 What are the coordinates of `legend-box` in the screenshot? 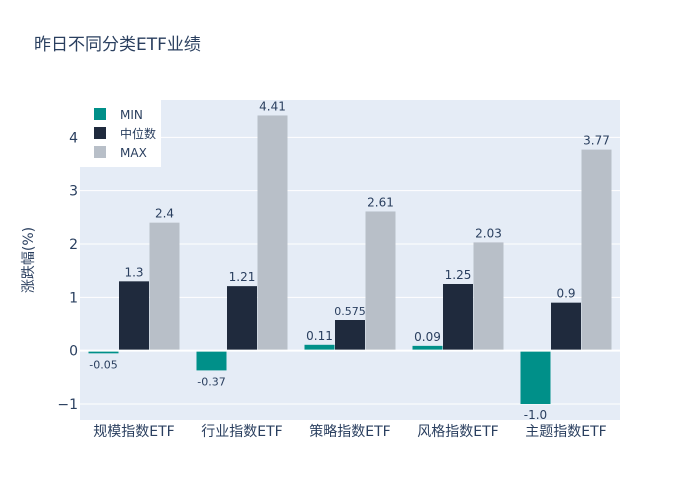 It's located at (120, 133).